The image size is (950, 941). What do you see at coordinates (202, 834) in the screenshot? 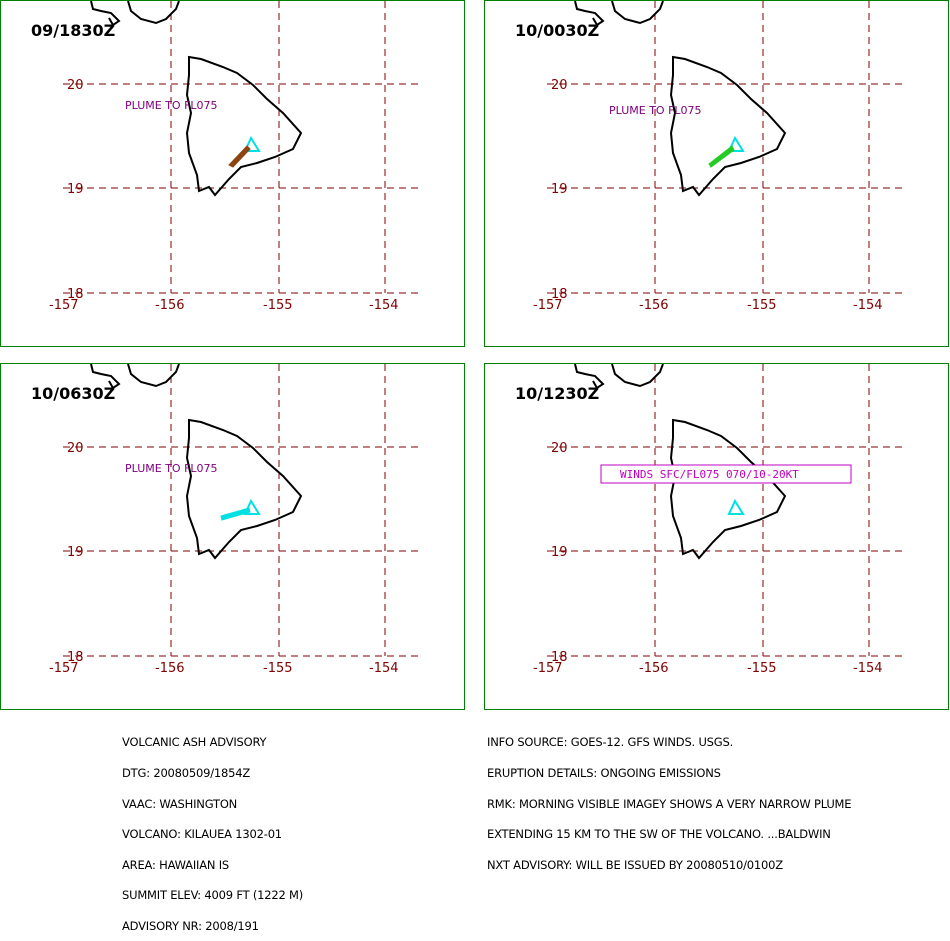
I see `advisory-line: VOLCANO: KILAUEA 1302-01` at bounding box center [202, 834].